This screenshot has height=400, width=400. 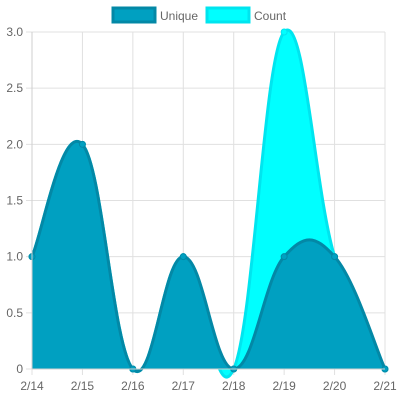 What do you see at coordinates (14, 32) in the screenshot?
I see `y-tick-label: 3.0` at bounding box center [14, 32].